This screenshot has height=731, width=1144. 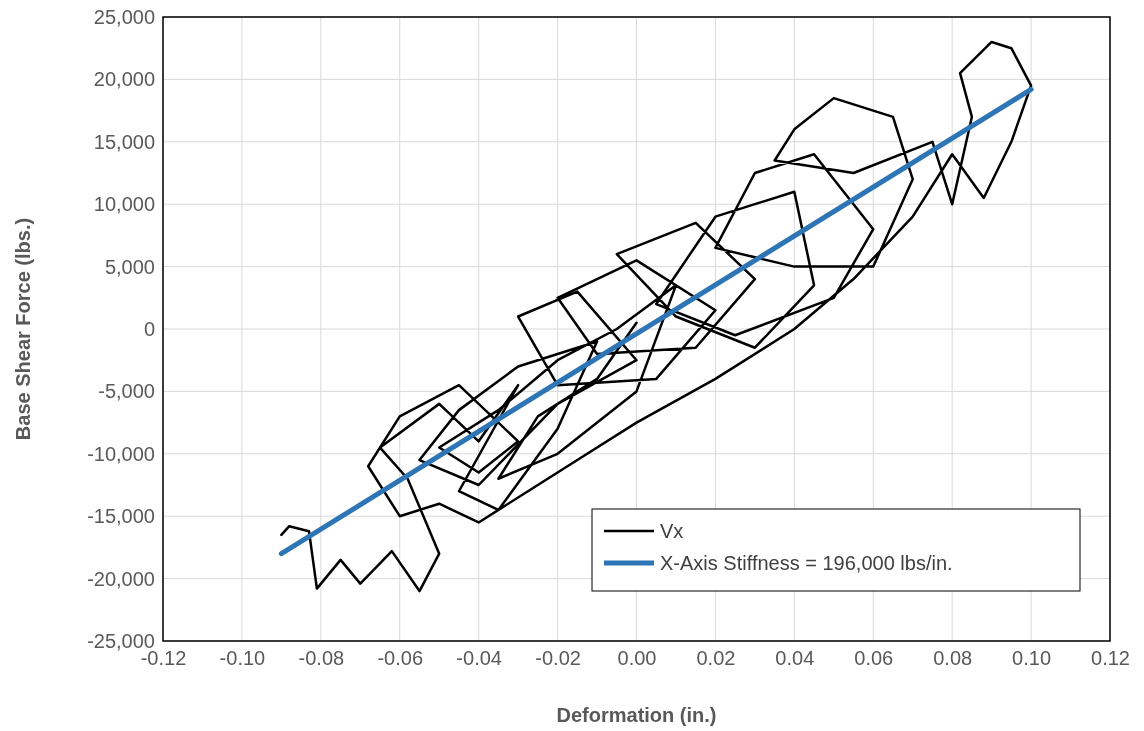 I want to click on y-tick-label: -15,000, so click(x=121, y=516).